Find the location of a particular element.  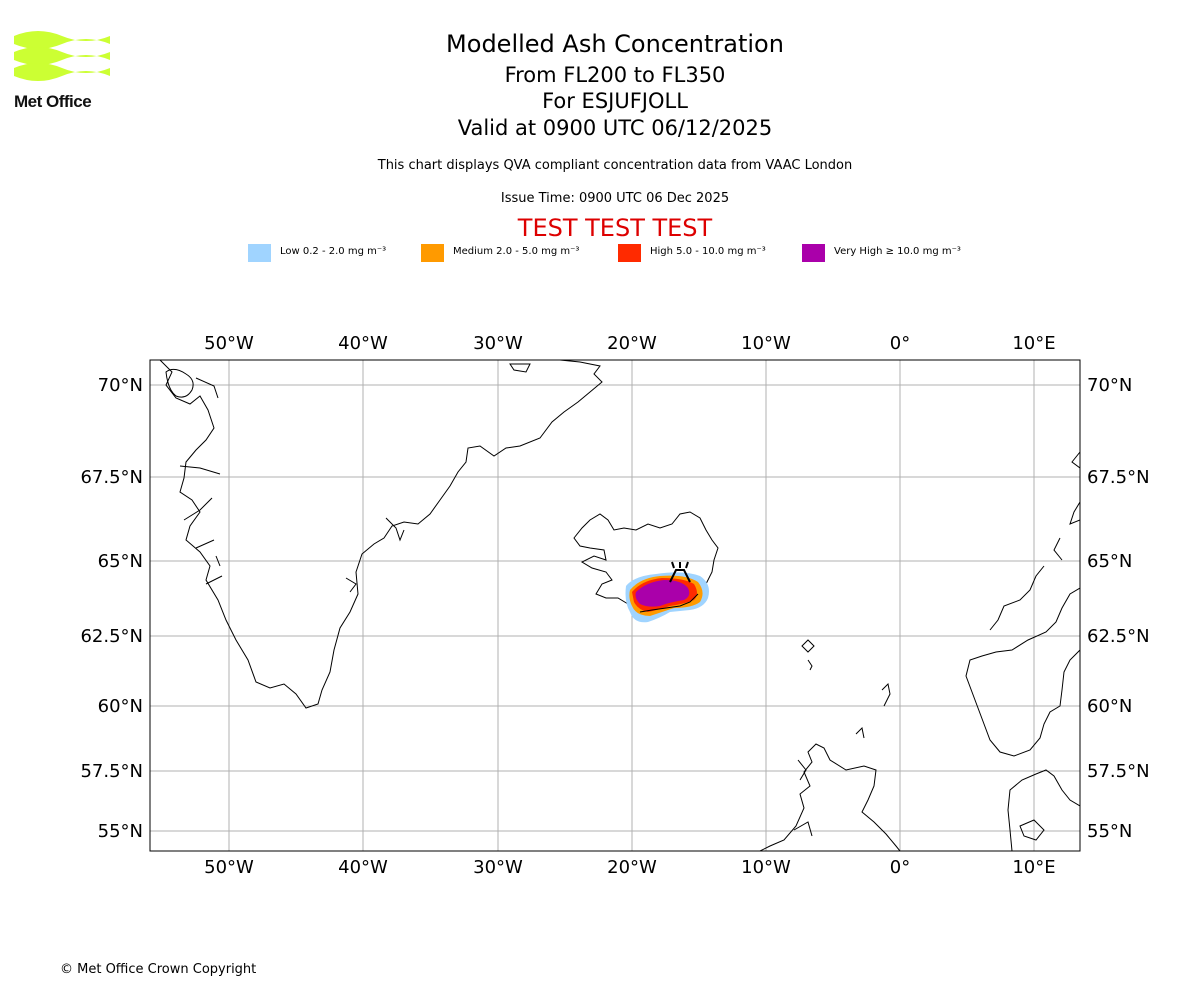

legend-swatch-medium is located at coordinates (432, 253).